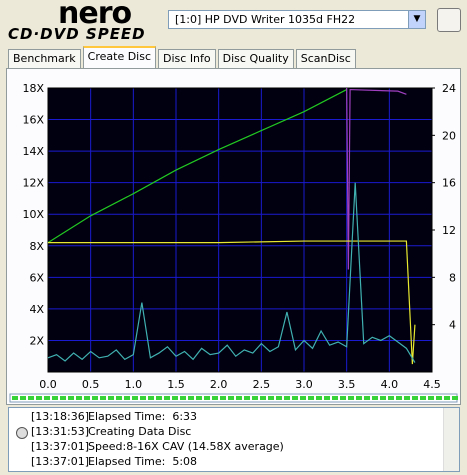 Image resolution: width=467 pixels, height=475 pixels. I want to click on x-tick-label: 4.5, so click(432, 384).